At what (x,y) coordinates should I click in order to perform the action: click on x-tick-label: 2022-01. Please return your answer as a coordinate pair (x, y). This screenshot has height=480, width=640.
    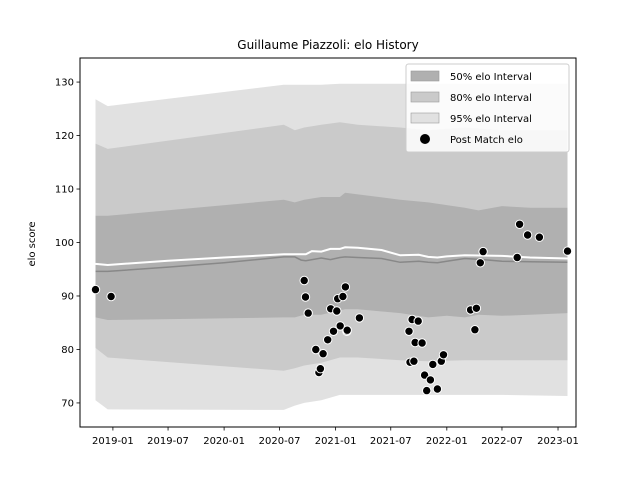
    Looking at the image, I should click on (447, 441).